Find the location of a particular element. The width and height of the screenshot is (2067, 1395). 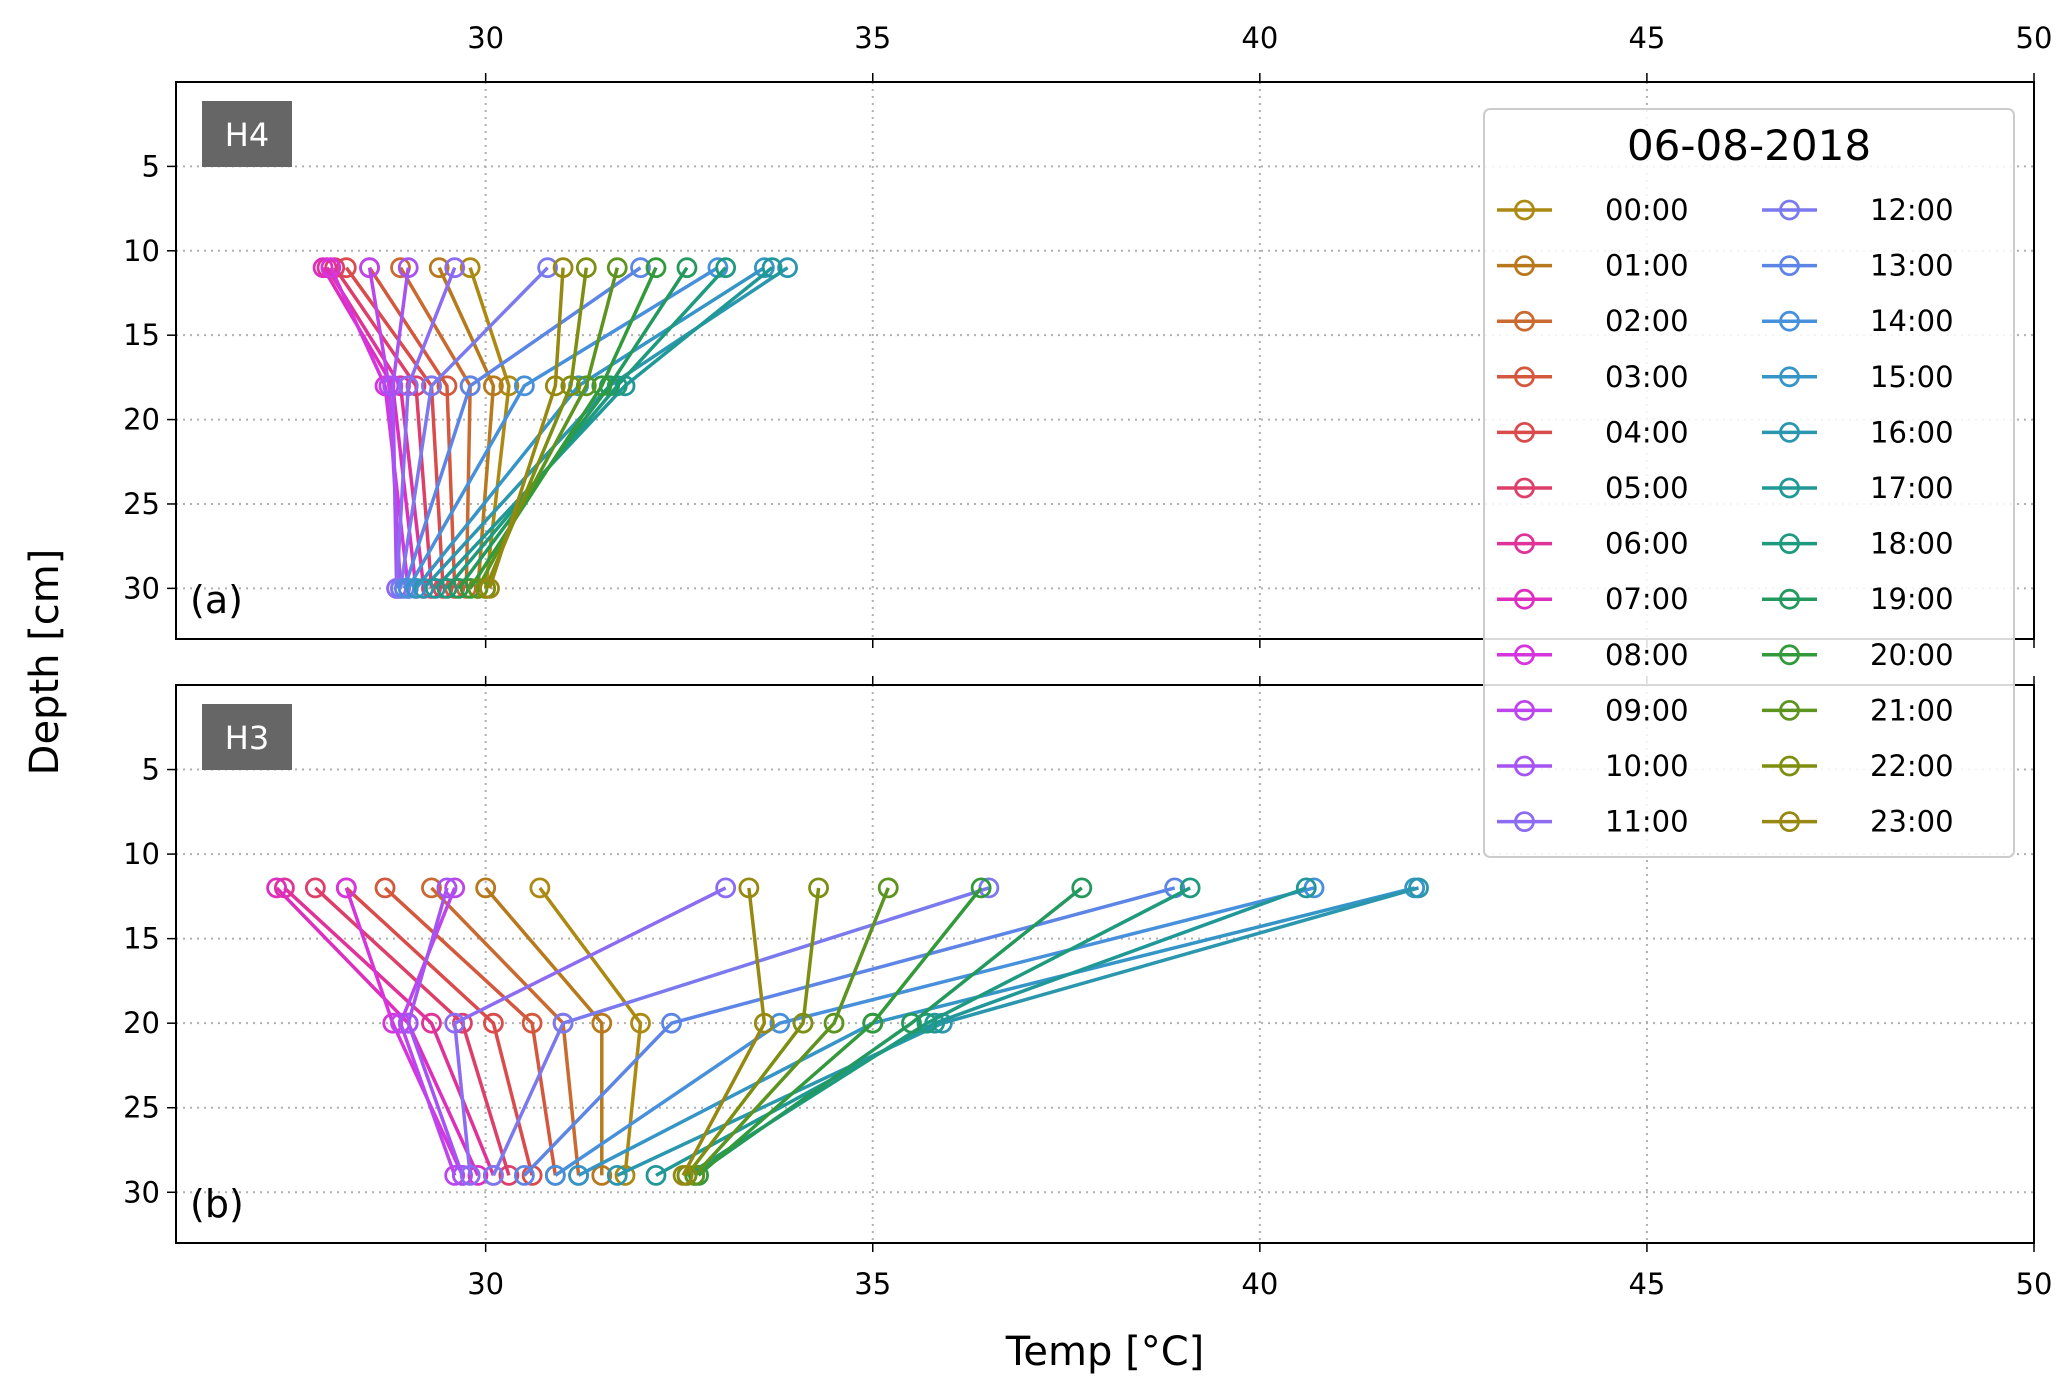

legend-entry: 06:00 is located at coordinates (1593, 544).